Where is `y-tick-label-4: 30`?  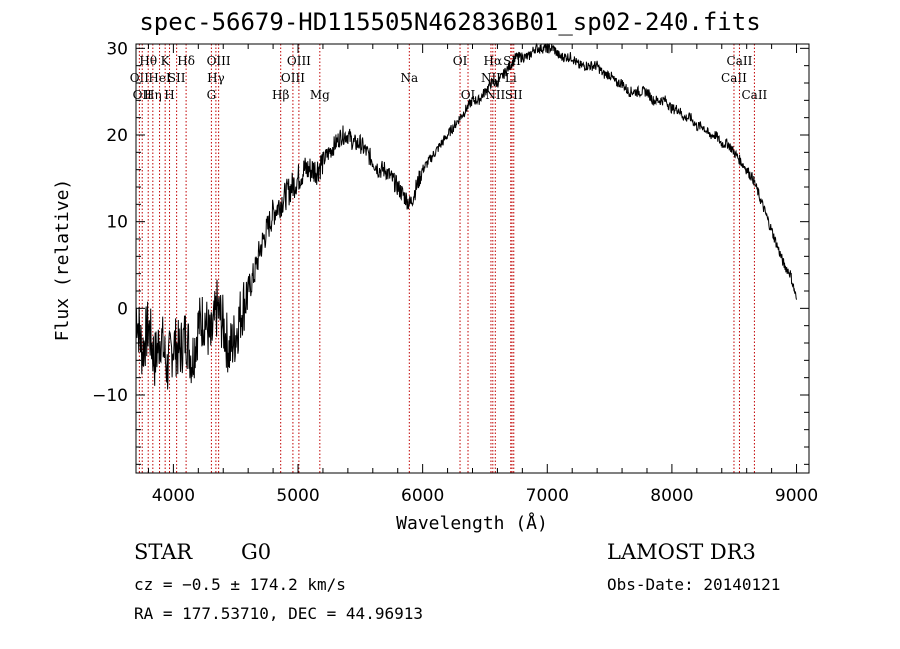
y-tick-label-4: 30 is located at coordinates (117, 49).